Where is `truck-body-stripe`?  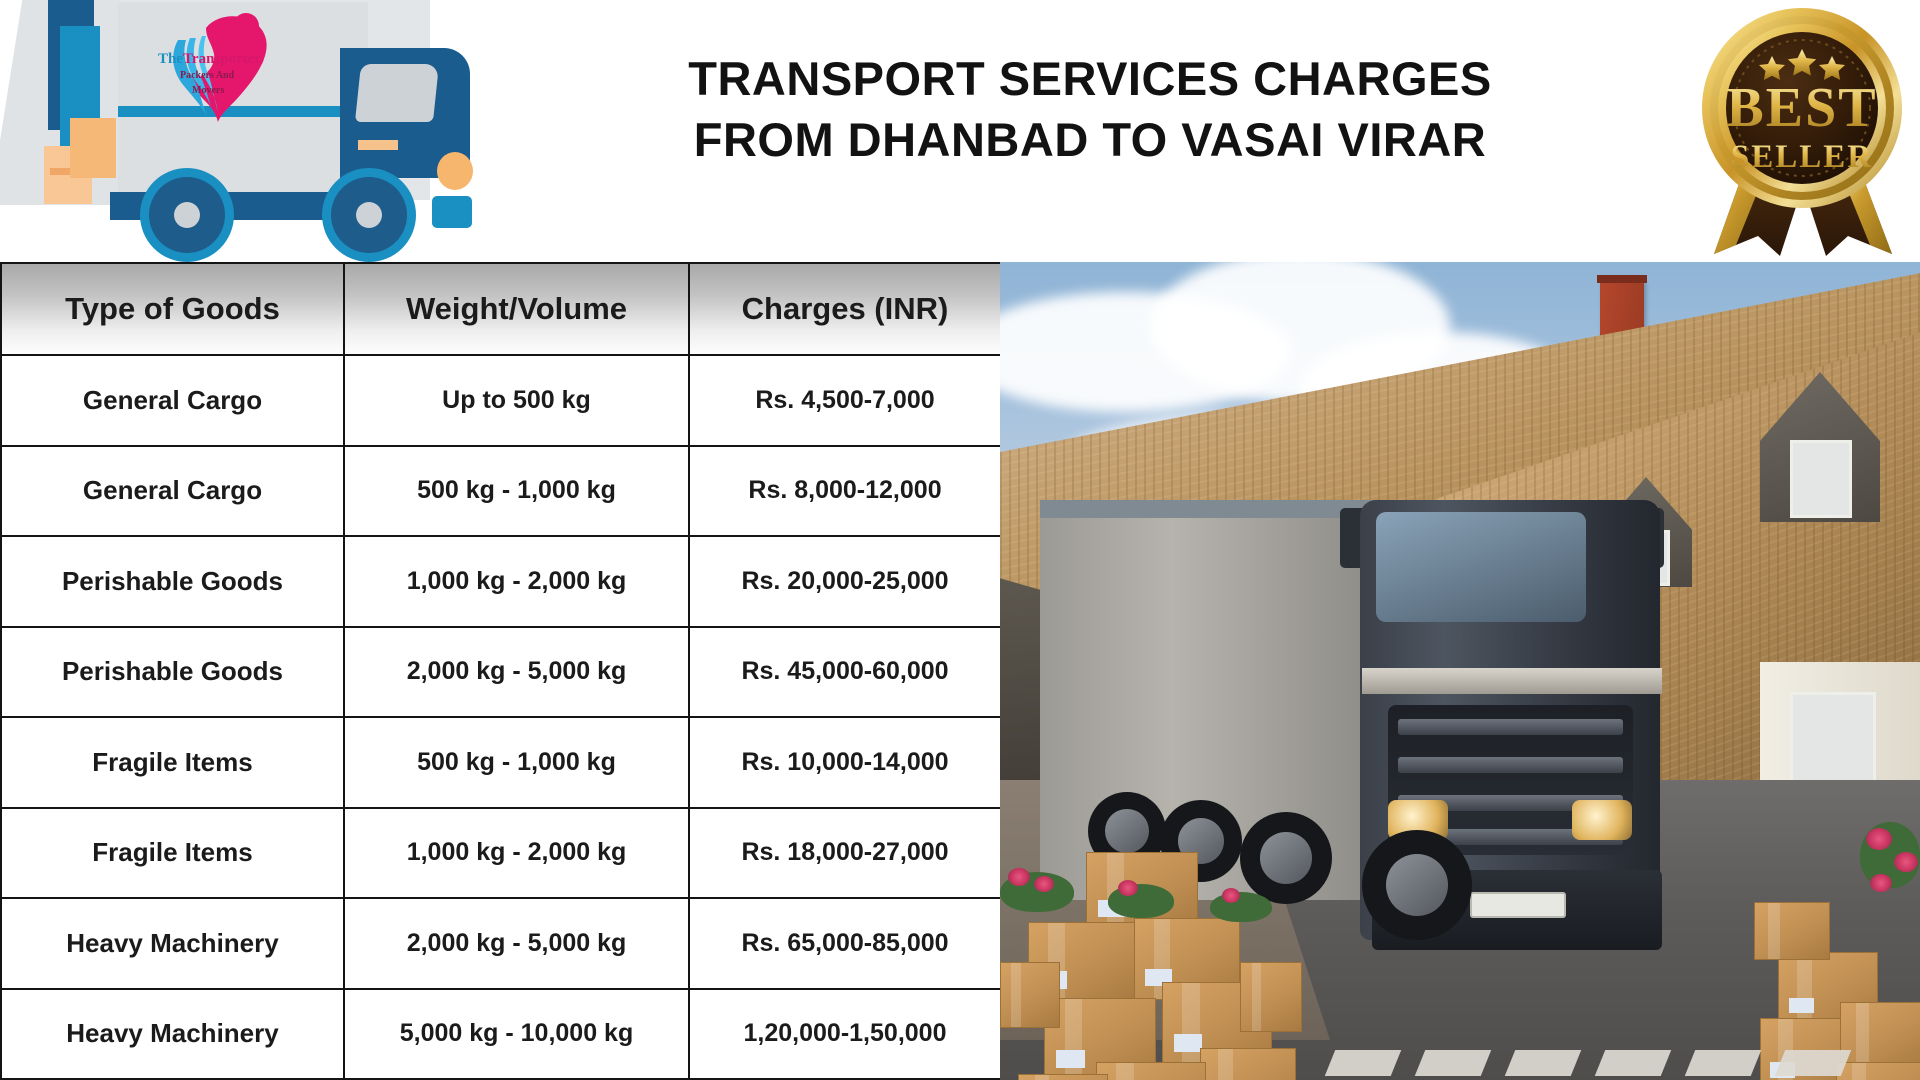 truck-body-stripe is located at coordinates (243, 111).